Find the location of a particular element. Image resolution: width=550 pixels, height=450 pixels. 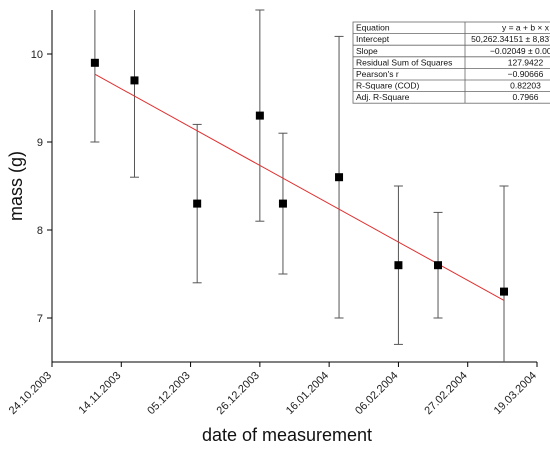

y-tick-label: 7 is located at coordinates (40, 319).